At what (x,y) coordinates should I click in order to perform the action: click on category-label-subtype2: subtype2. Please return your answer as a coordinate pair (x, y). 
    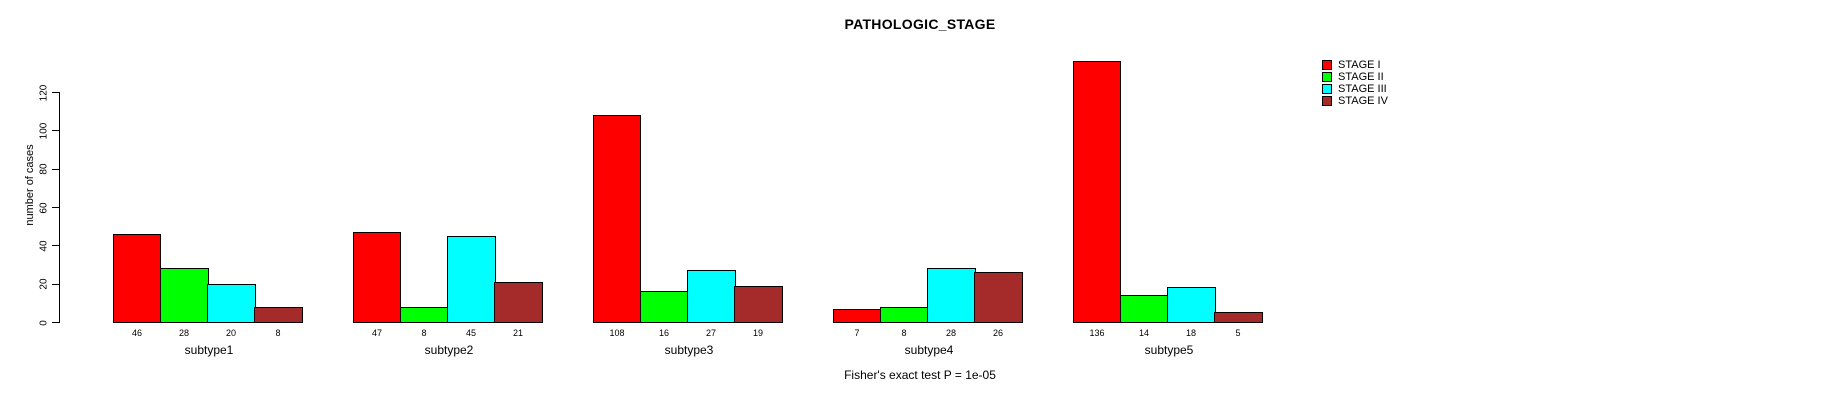
    Looking at the image, I should click on (449, 350).